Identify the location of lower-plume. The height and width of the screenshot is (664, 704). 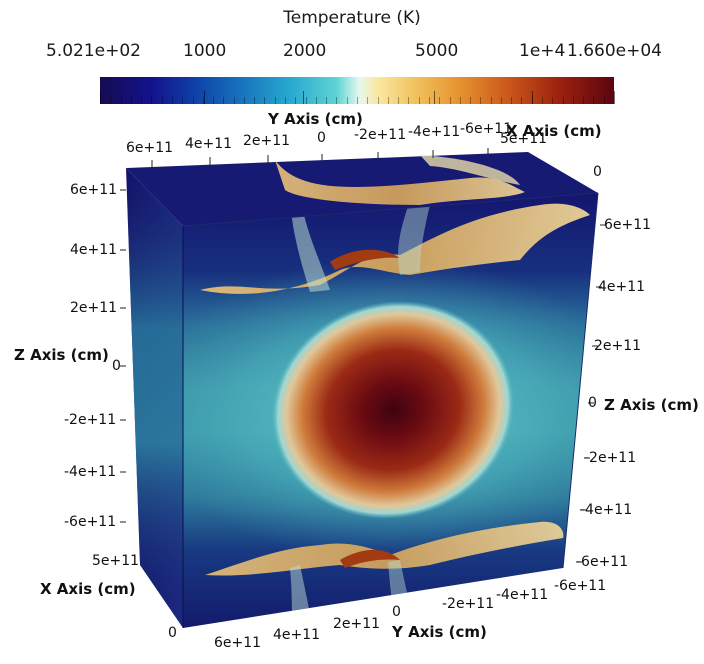
(384, 548).